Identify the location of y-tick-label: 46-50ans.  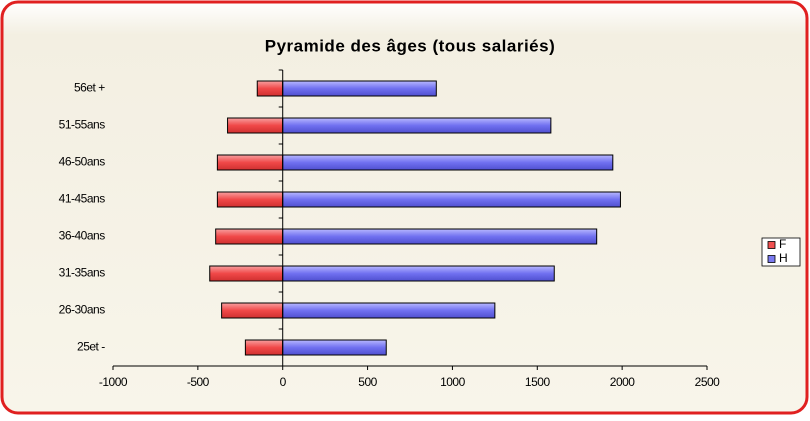
(82, 162).